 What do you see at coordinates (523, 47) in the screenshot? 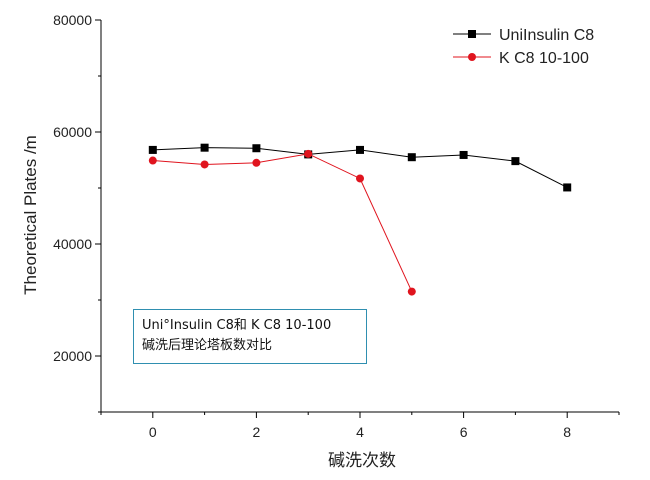
I see `legend: UniInsulin C8 K C8 10-100` at bounding box center [523, 47].